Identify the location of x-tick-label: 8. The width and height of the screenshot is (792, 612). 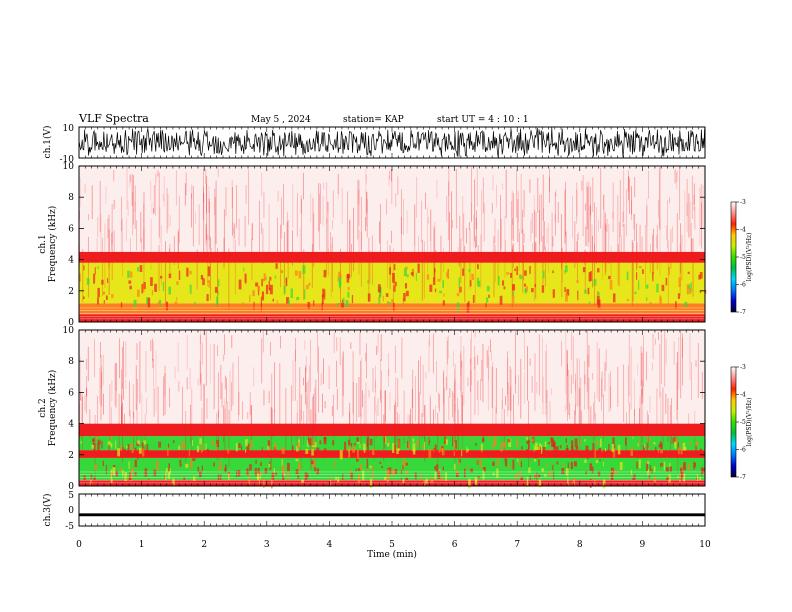
(580, 545).